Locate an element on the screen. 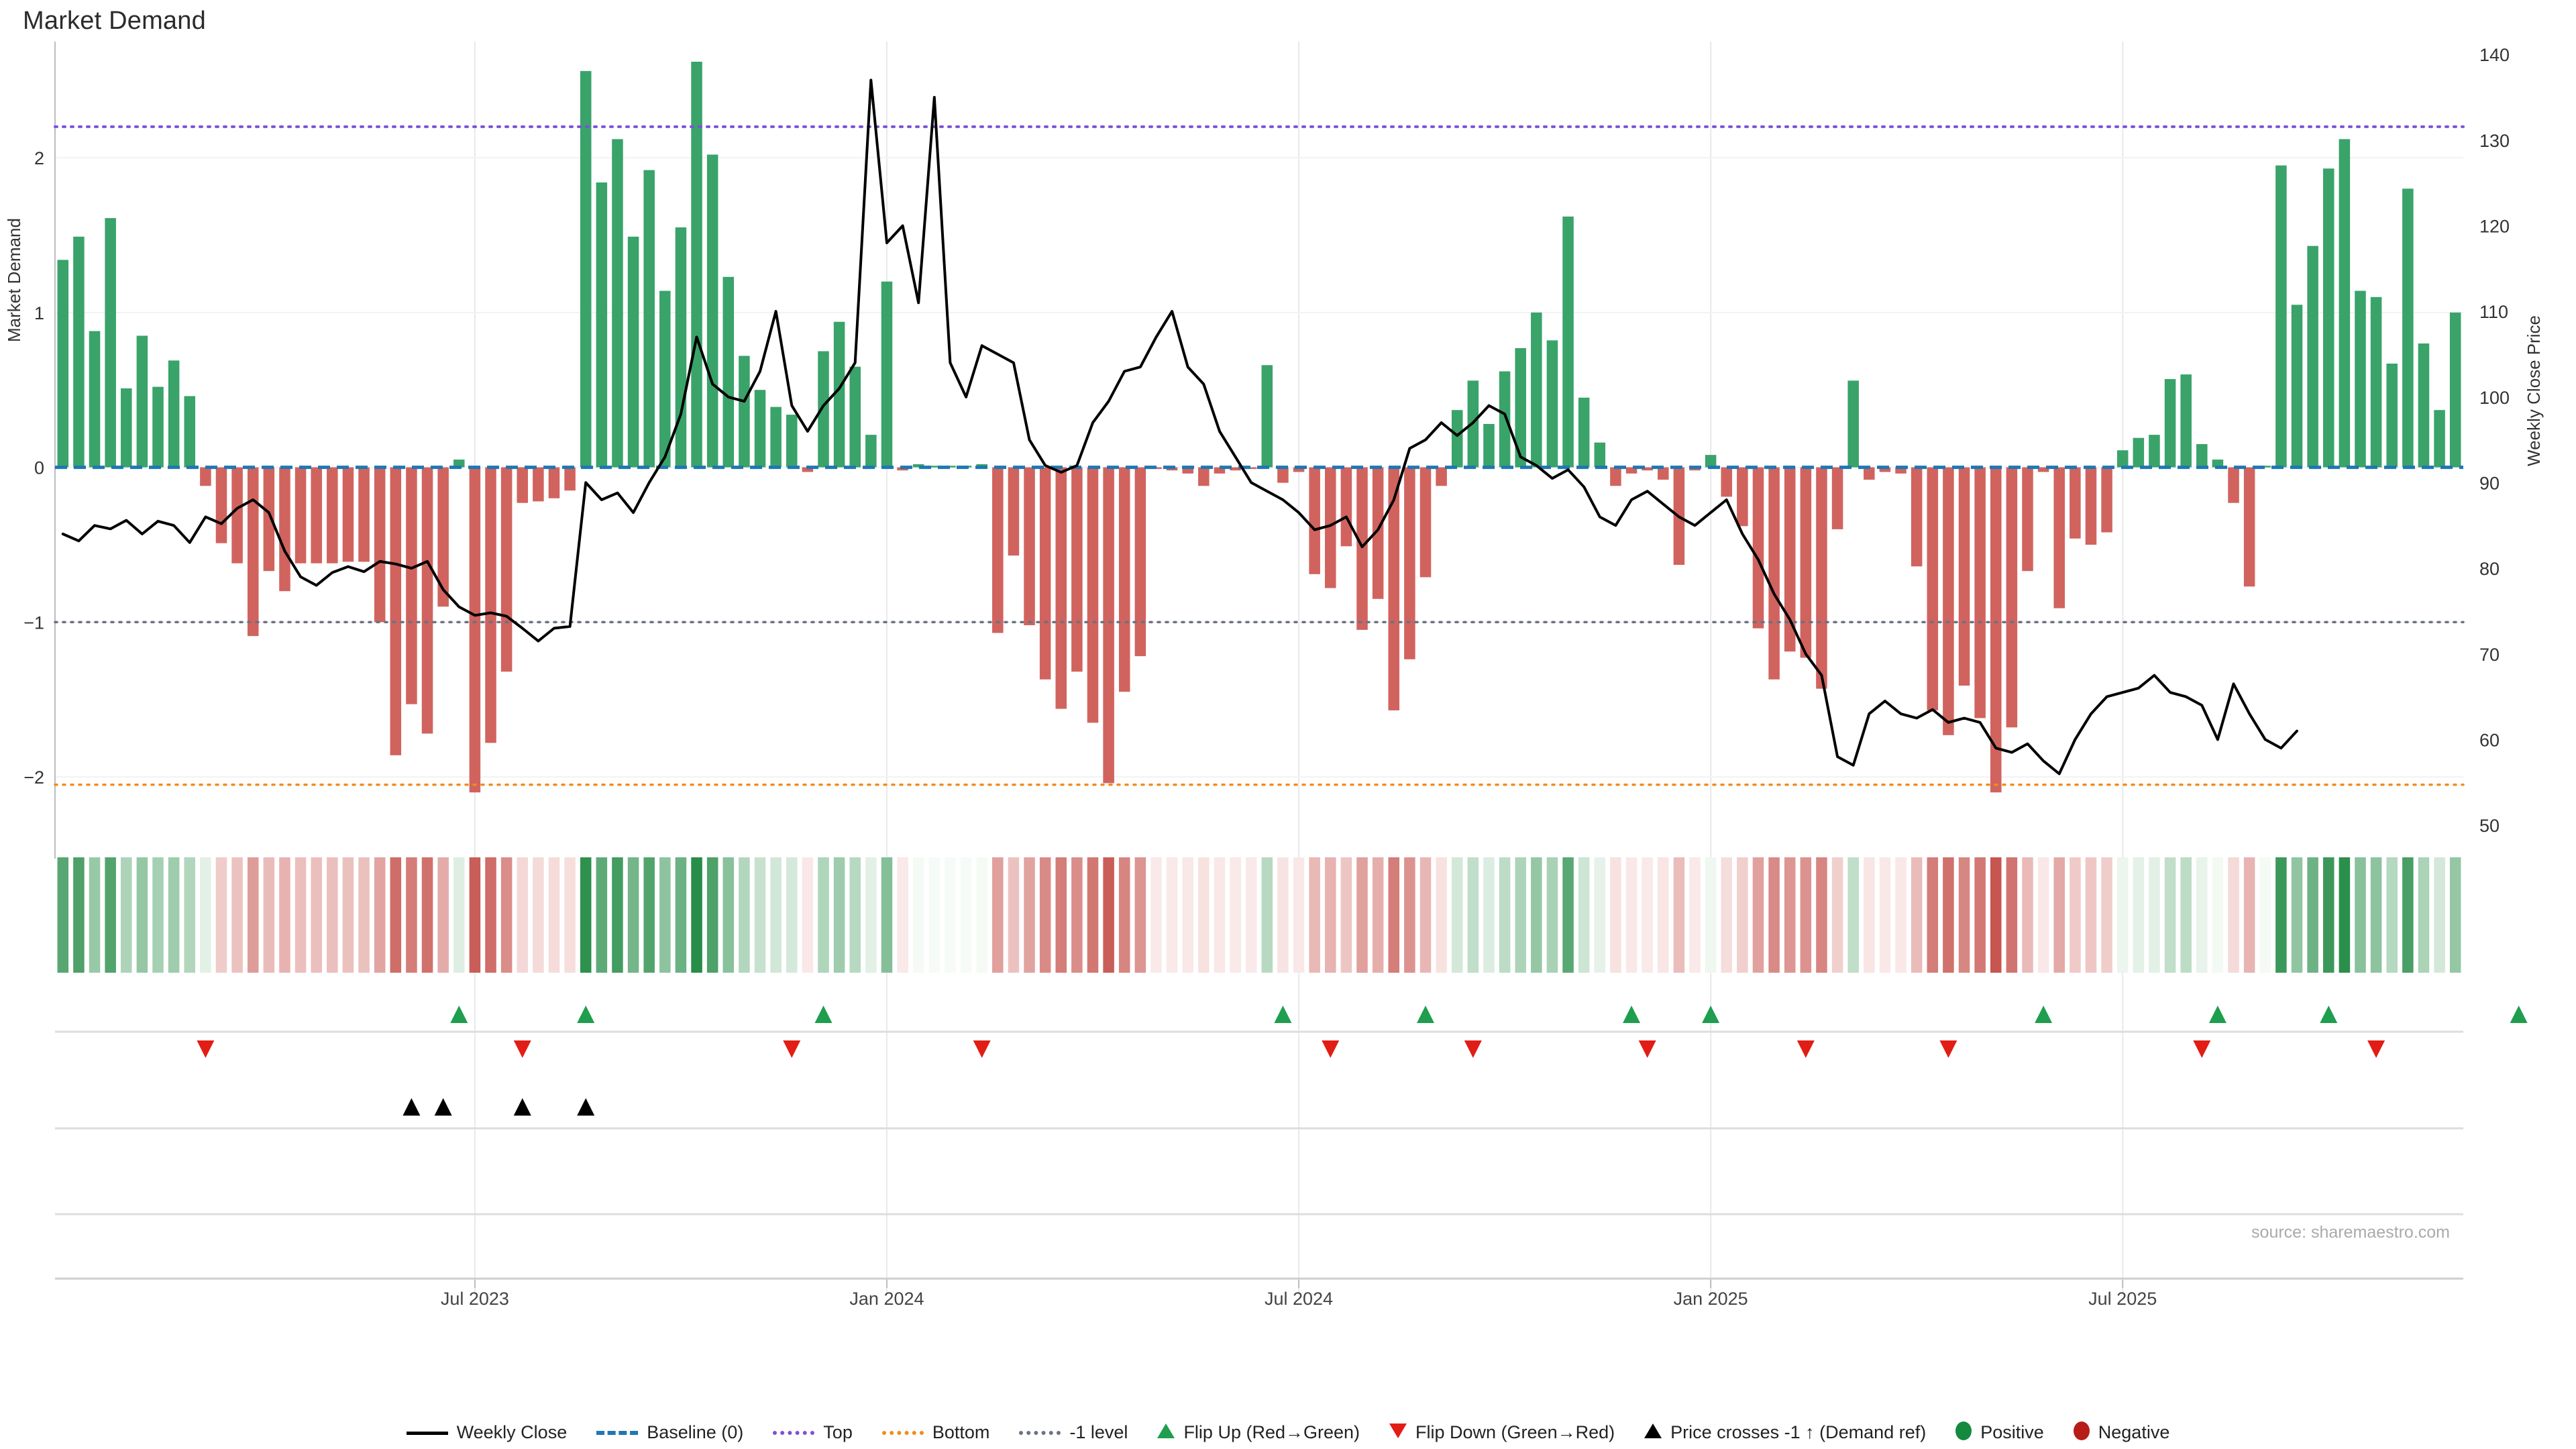 The width and height of the screenshot is (2576, 1449). legend-item-price-crosses: Price crosses -1 ↑ (Demand ref) is located at coordinates (1785, 1432).